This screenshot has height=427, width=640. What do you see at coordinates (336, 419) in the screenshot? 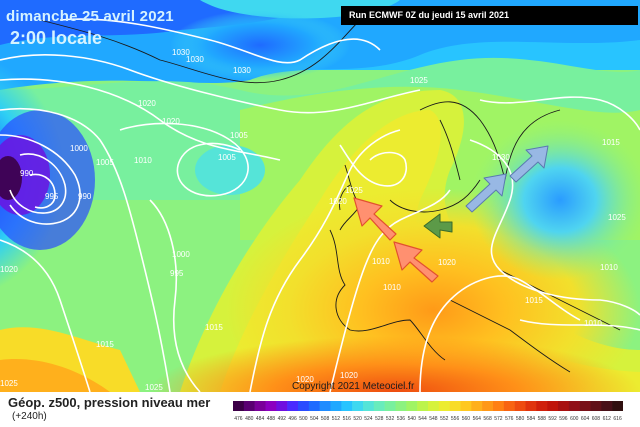
I see `legend-label: 512` at bounding box center [336, 419].